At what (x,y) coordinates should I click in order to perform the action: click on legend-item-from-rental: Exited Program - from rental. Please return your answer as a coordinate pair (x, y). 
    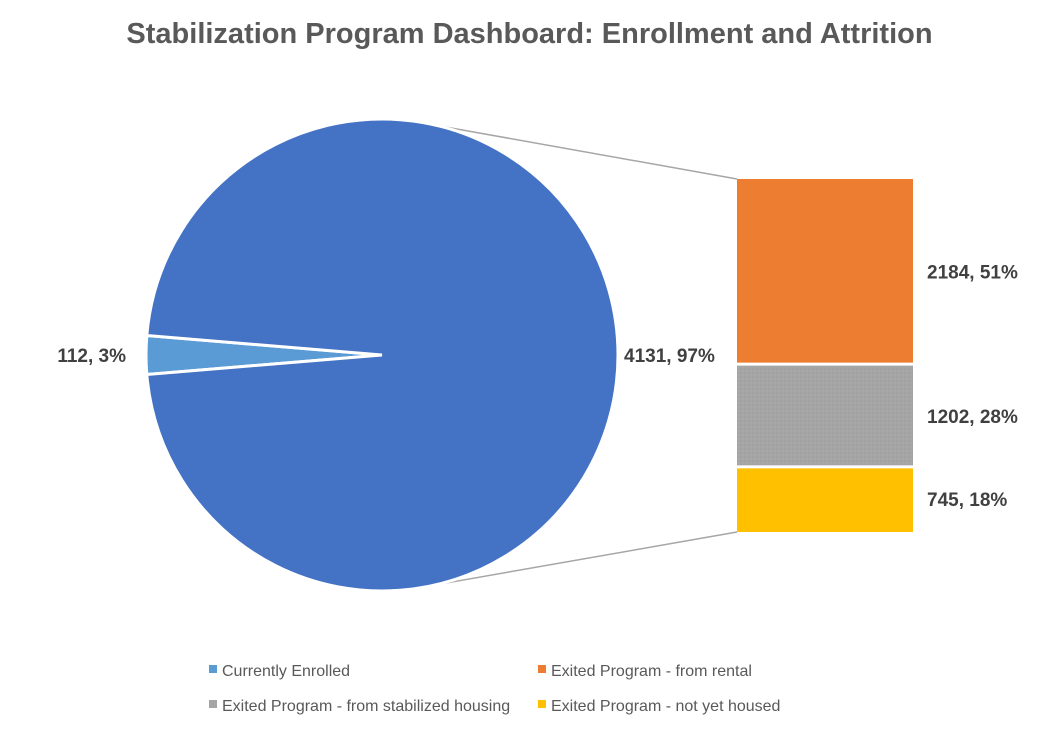
    Looking at the image, I should click on (645, 671).